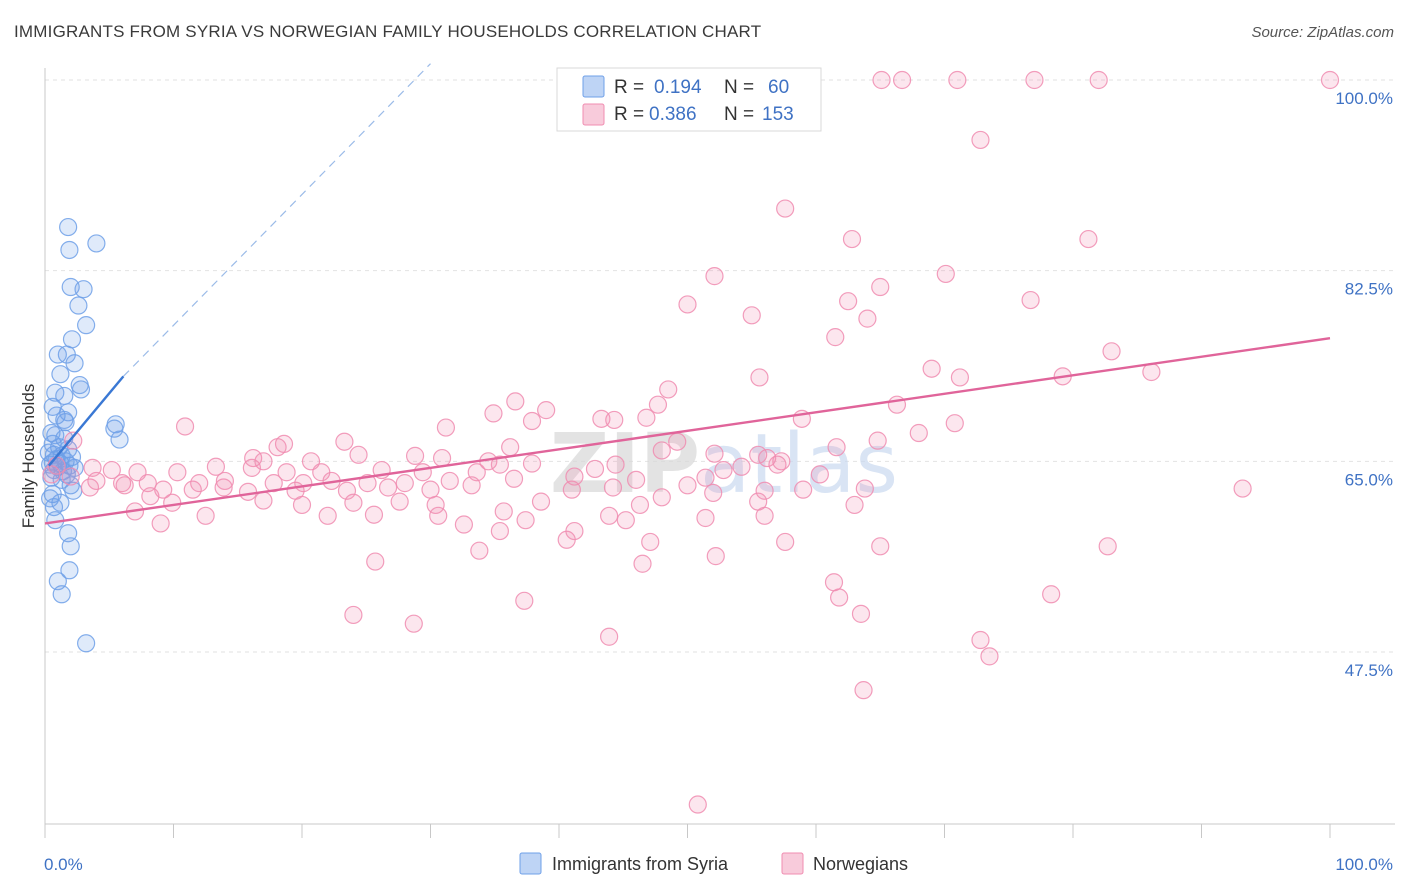 This screenshot has height=892, width=1406. Describe the element at coordinates (678, 87) in the screenshot. I see `legend-r-value-syria: 0.194` at that location.